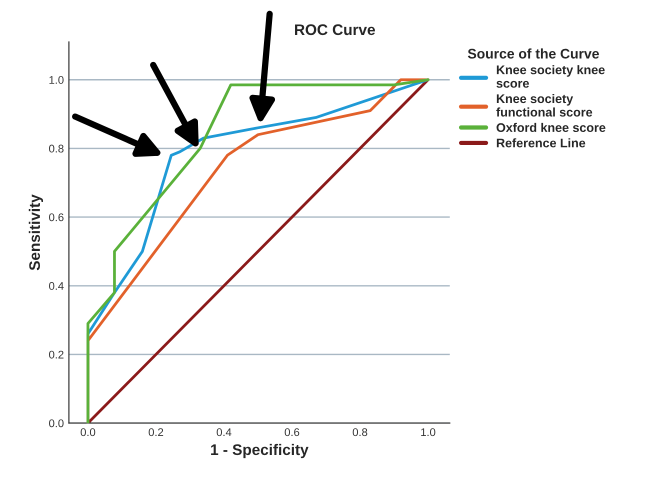 Image resolution: width=650 pixels, height=477 pixels. Describe the element at coordinates (56, 148) in the screenshot. I see `y-tick-label: 0.8` at that location.